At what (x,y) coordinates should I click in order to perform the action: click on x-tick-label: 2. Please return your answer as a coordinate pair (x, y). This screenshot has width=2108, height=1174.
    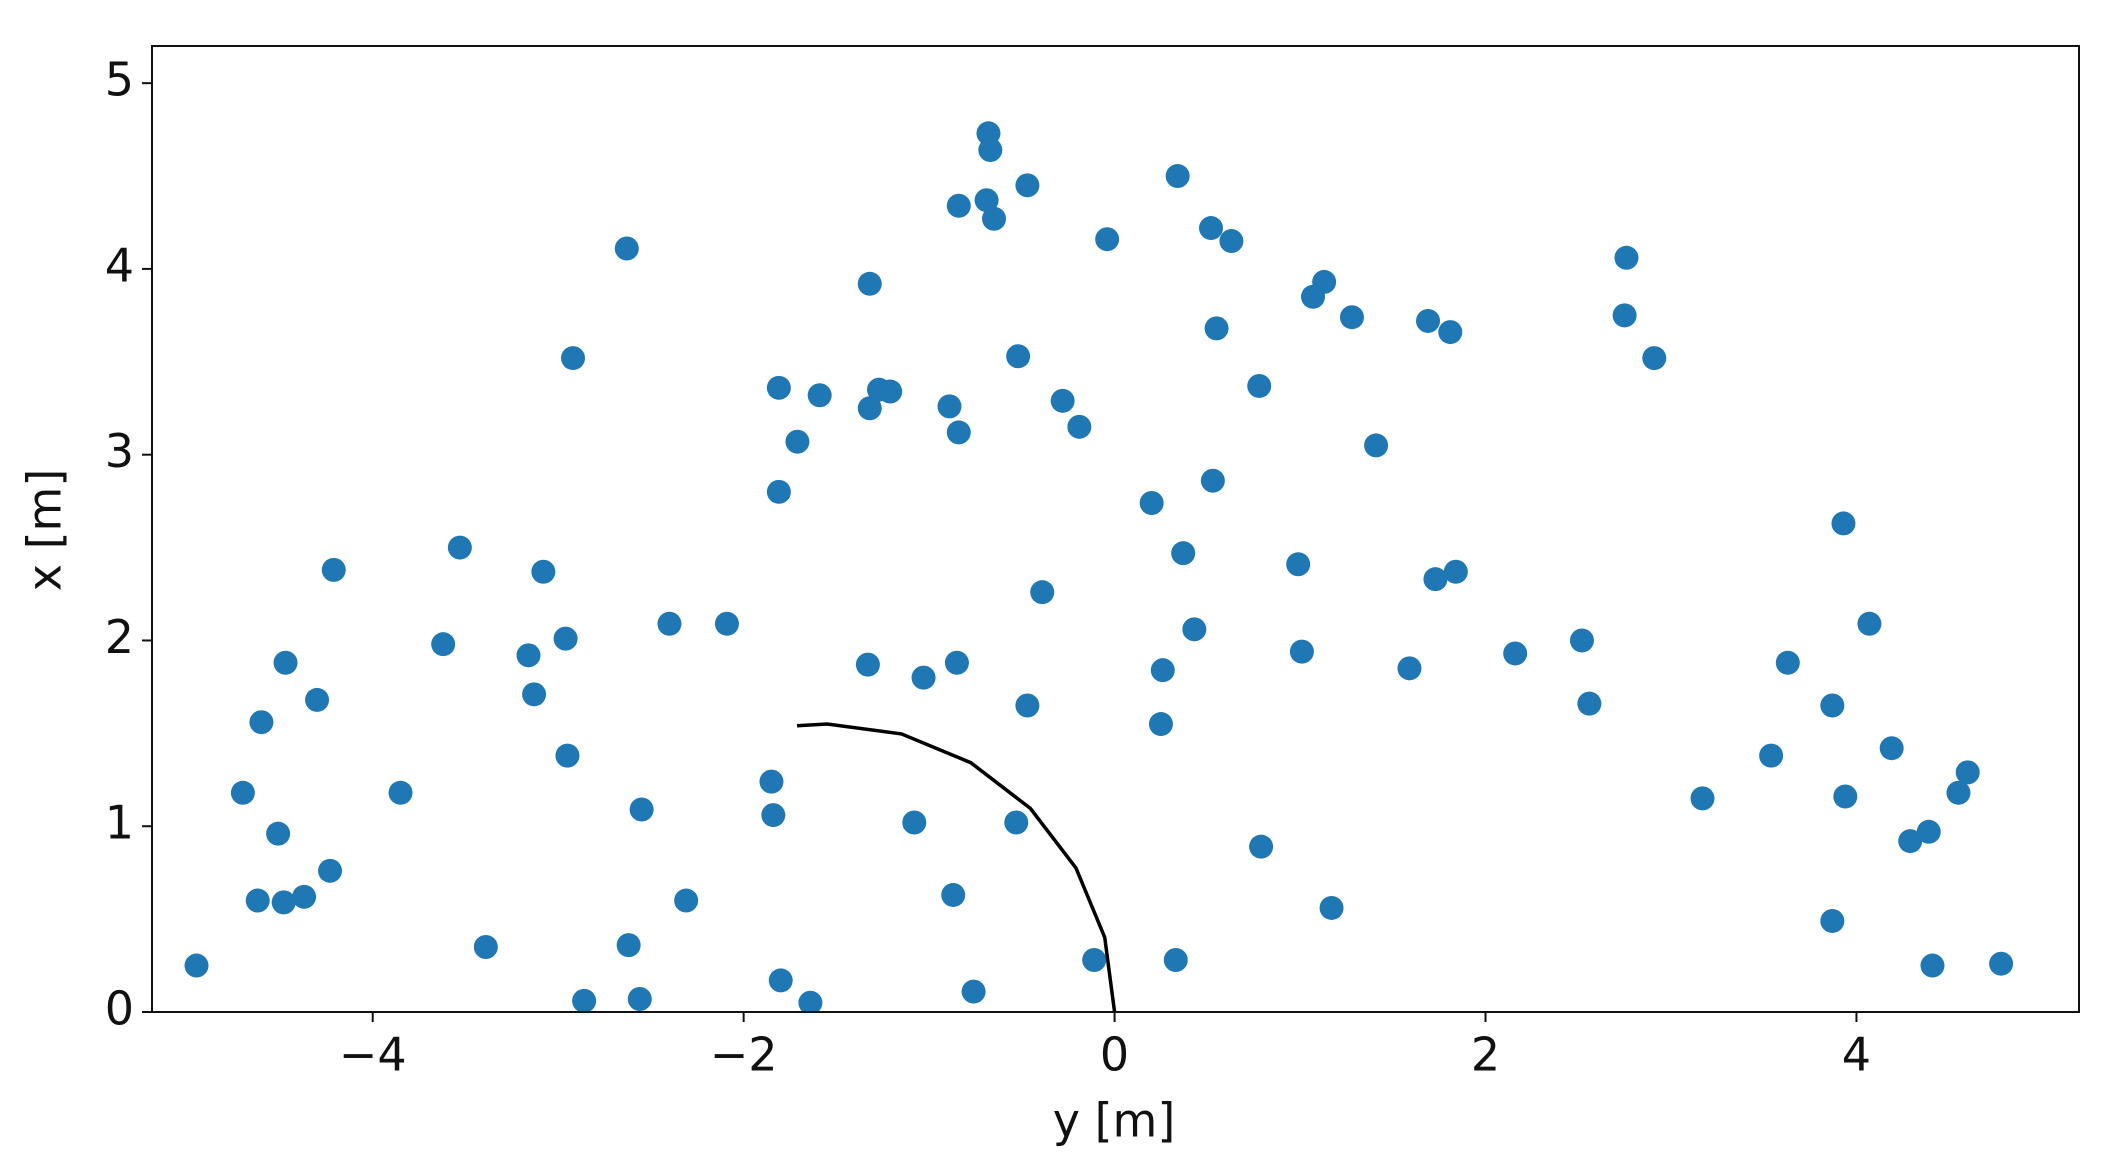
    Looking at the image, I should click on (1485, 1055).